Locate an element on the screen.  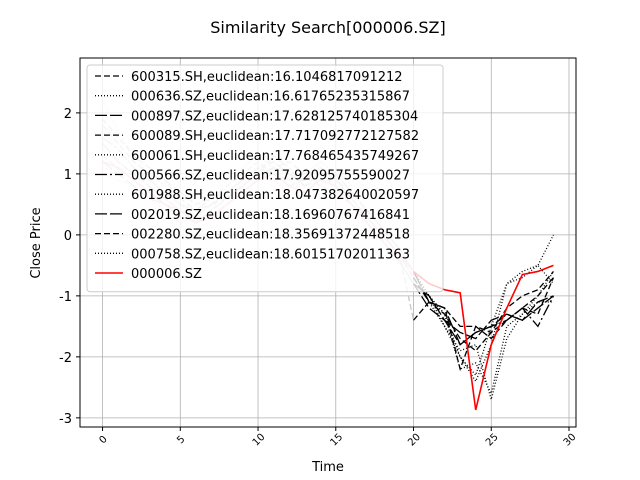
y-tick-label: 1 is located at coordinates (68, 175).